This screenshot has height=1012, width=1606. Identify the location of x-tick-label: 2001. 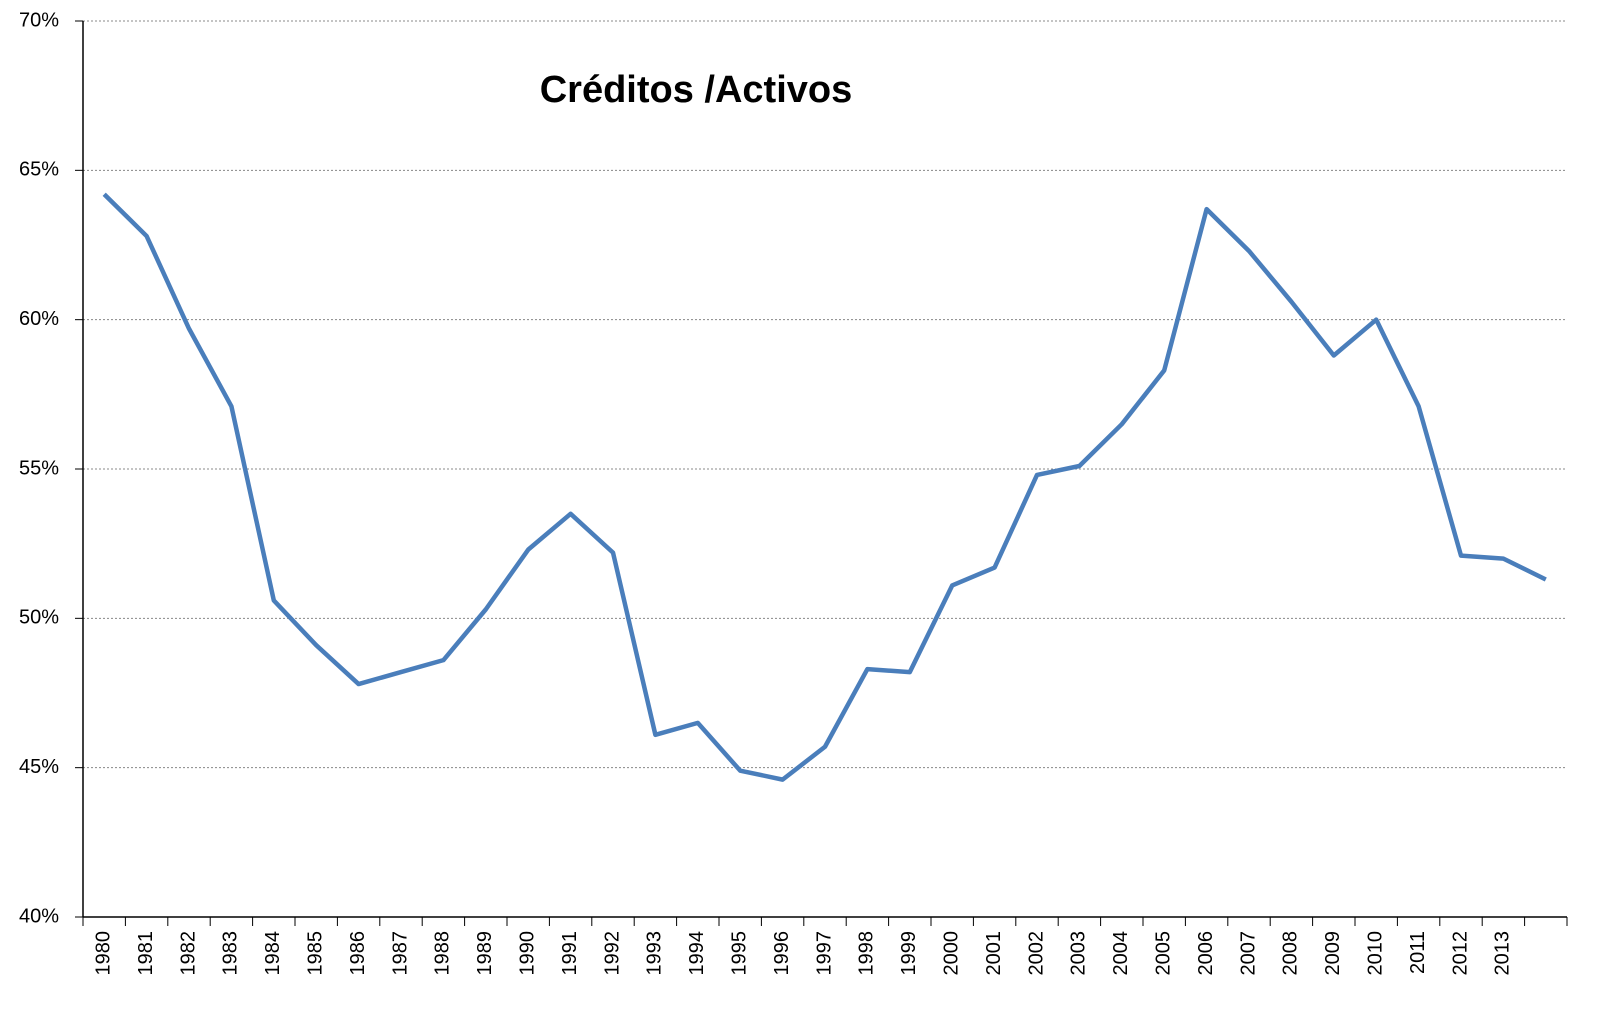
(994, 953).